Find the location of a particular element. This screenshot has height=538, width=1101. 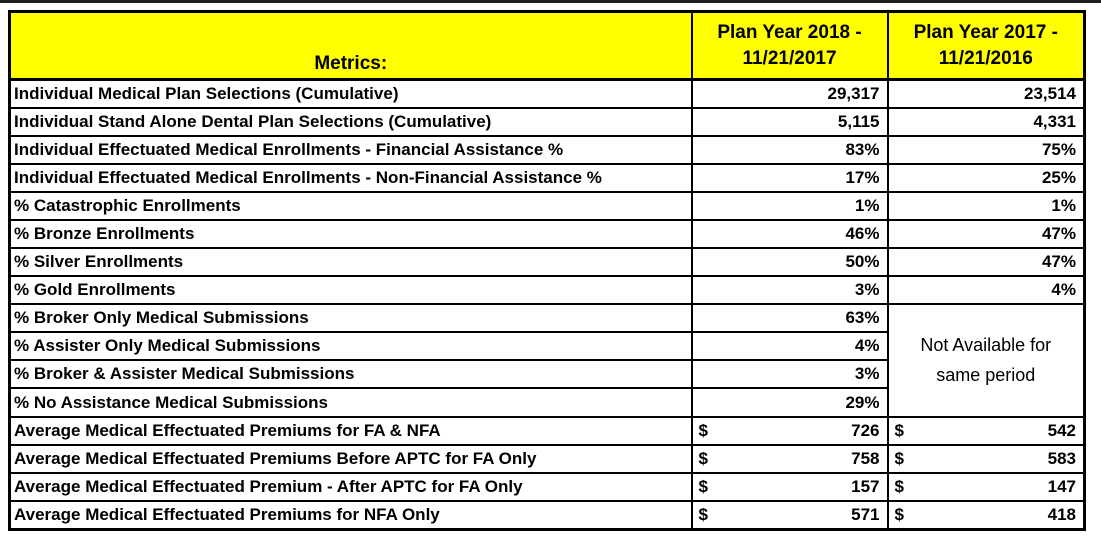

value-2018-cell: 4% is located at coordinates (789, 346).